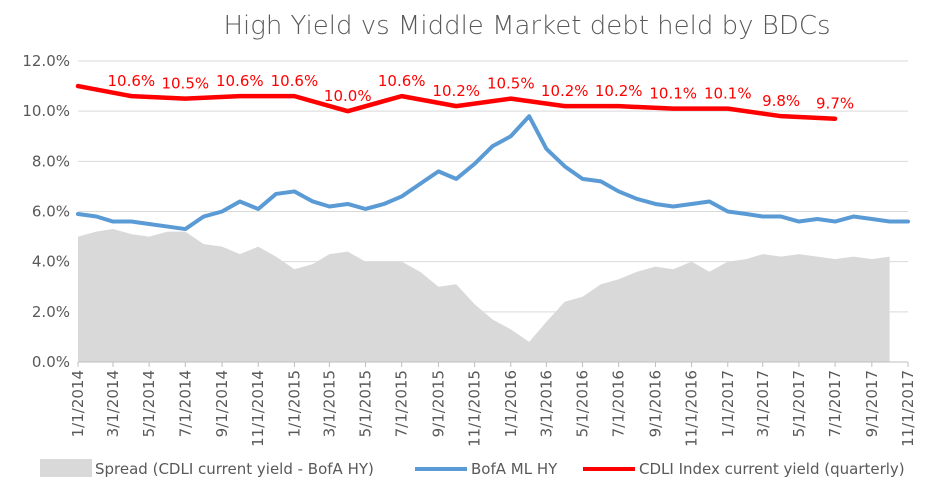 The width and height of the screenshot is (938, 498). Describe the element at coordinates (763, 403) in the screenshot. I see `x-tick-label: 3/1/2017` at that location.